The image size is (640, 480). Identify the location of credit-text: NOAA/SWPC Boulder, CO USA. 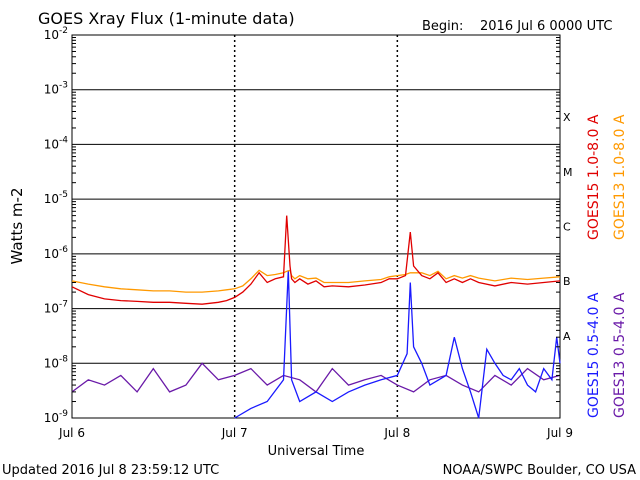
(539, 470).